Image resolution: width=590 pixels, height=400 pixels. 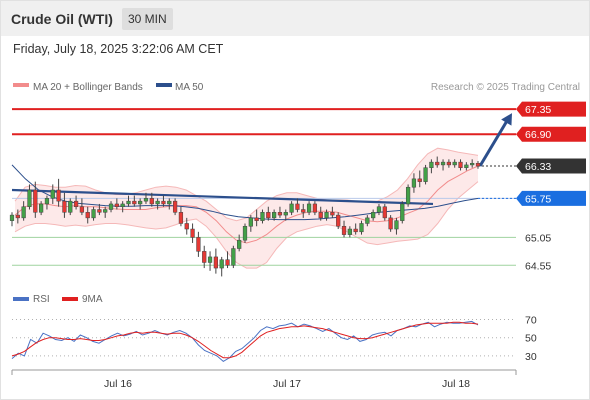 What do you see at coordinates (538, 199) in the screenshot?
I see `level-label: 65.75` at bounding box center [538, 199].